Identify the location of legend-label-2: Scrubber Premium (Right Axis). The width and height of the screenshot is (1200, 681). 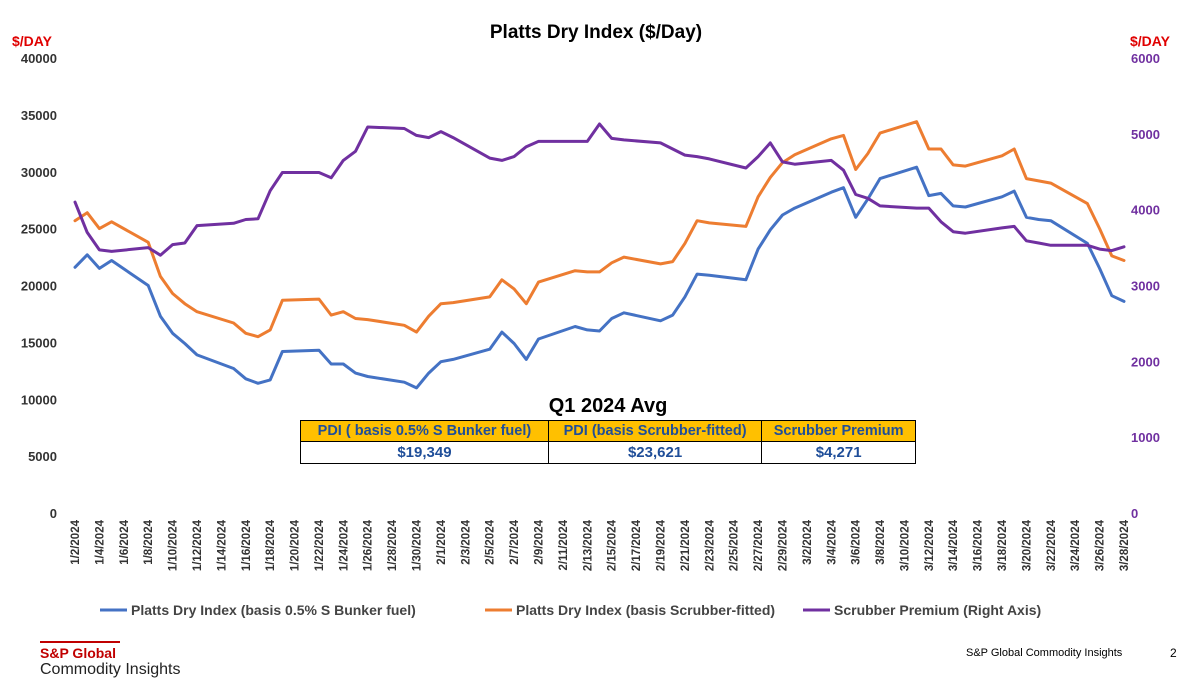
(937, 610).